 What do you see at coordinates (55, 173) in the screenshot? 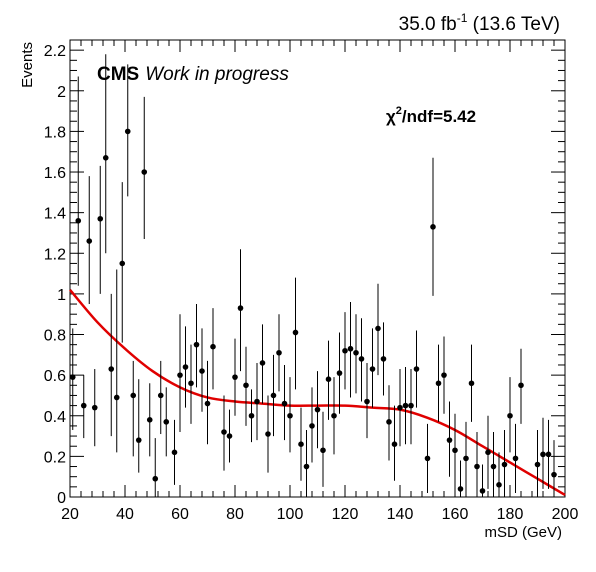
I see `y-tick-label: 1.6` at bounding box center [55, 173].